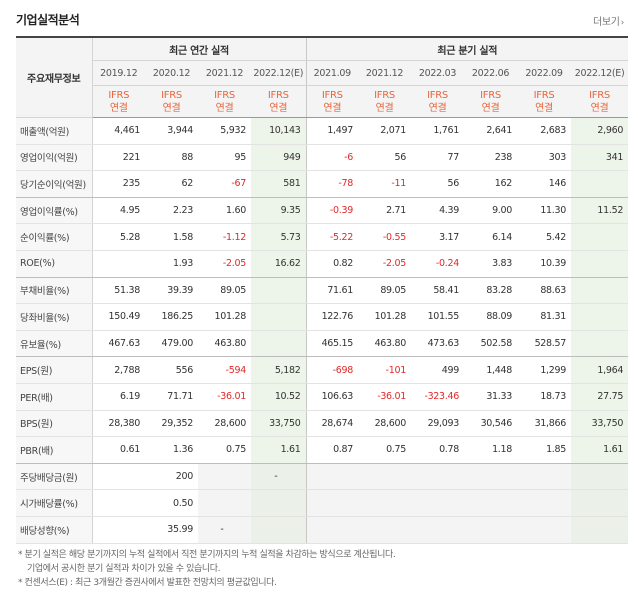 The height and width of the screenshot is (592, 638). What do you see at coordinates (322, 184) in the screenshot?
I see `table-row: 당기순이익(억원) 235 62 -67 581 -78 -11 56 162 146` at bounding box center [322, 184].